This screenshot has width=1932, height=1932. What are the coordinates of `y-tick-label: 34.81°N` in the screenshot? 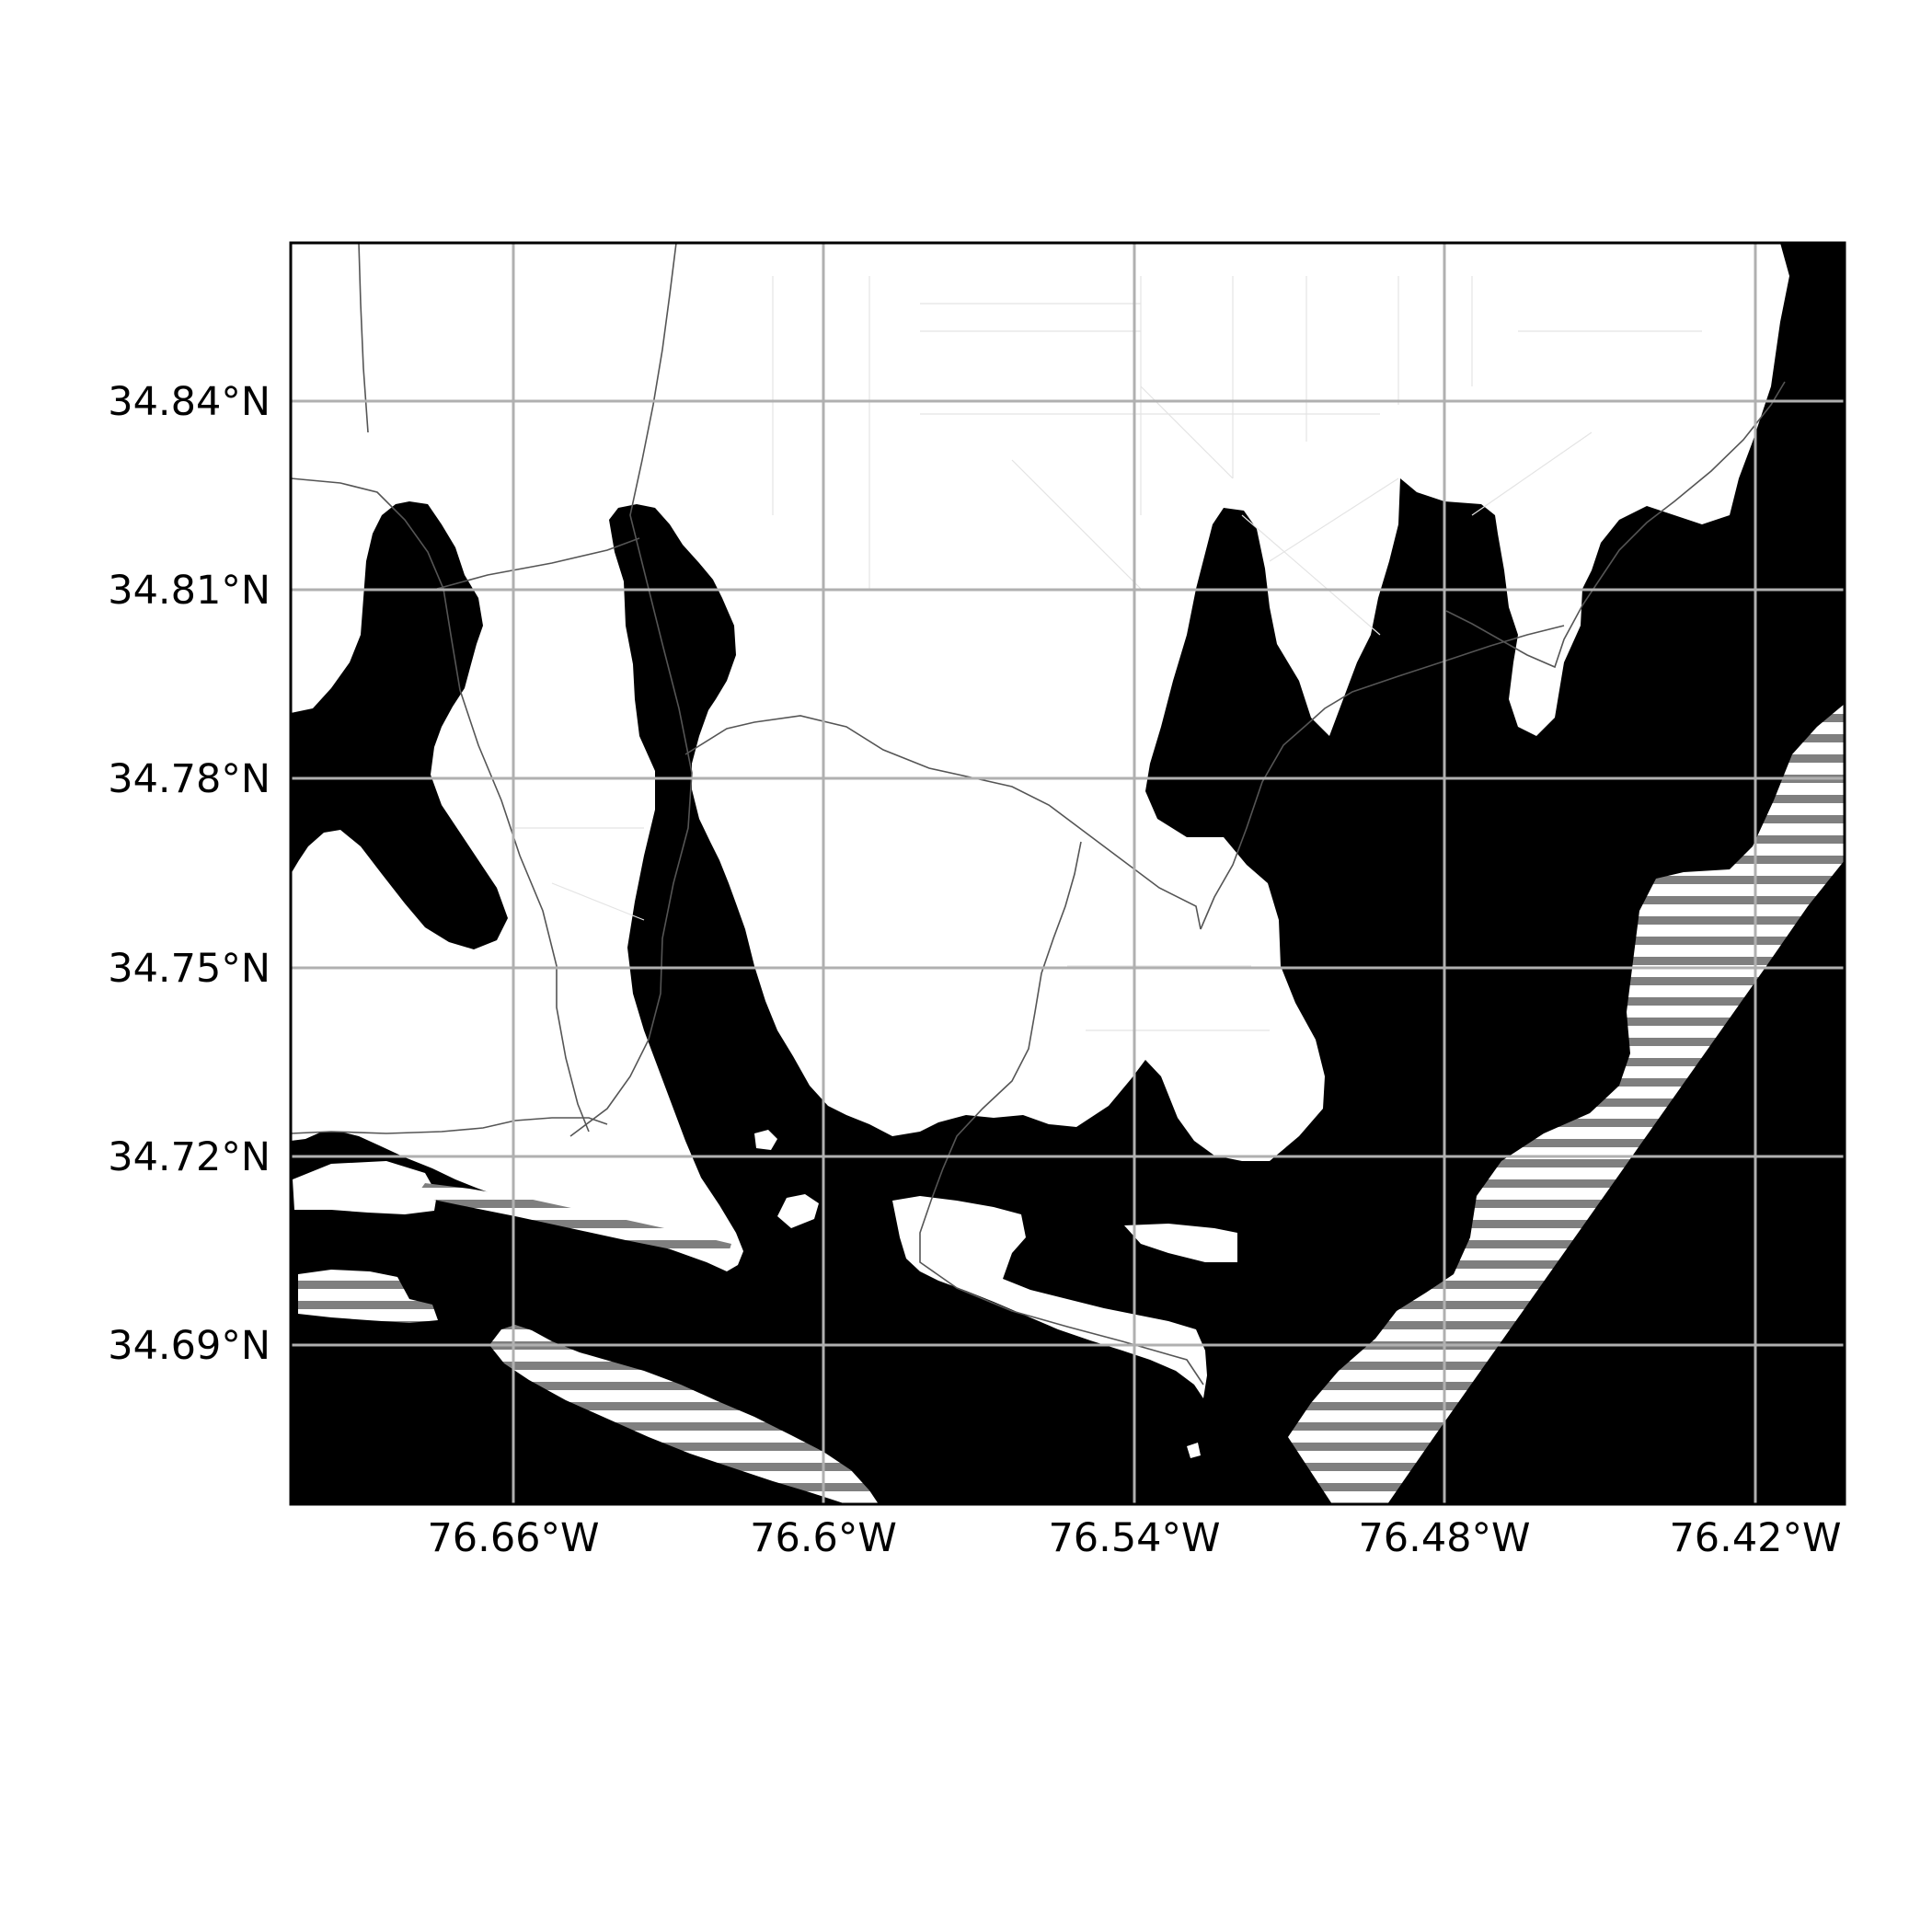 It's located at (189, 591).